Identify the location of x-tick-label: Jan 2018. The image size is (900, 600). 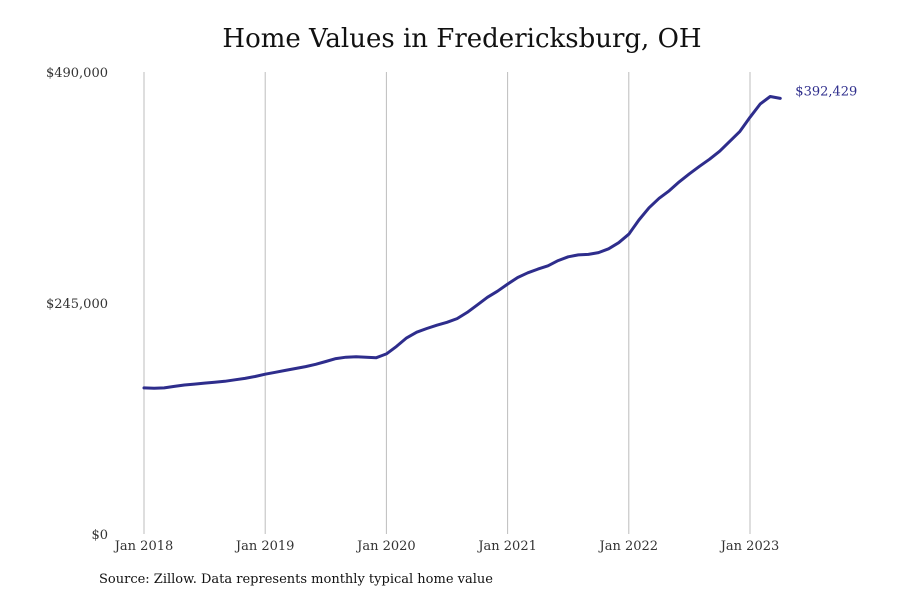
(143, 546).